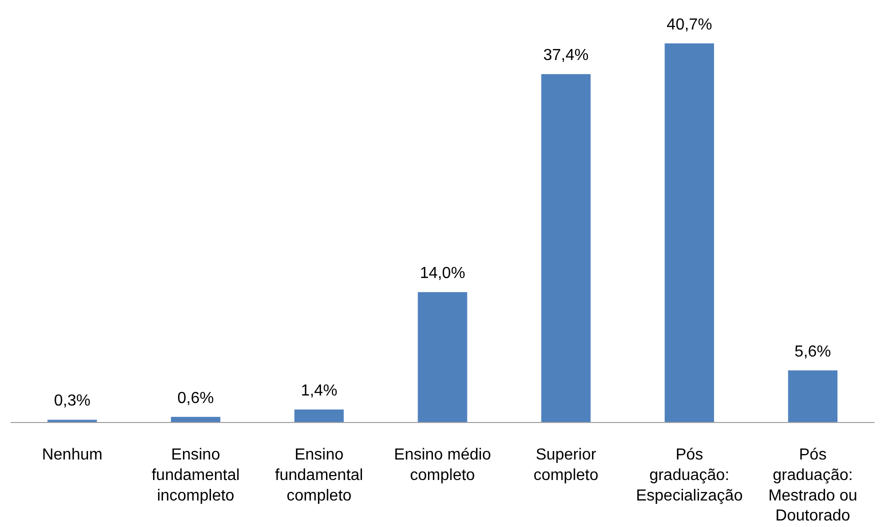 This screenshot has height=527, width=884. Describe the element at coordinates (195, 398) in the screenshot. I see `data-label: 0,6%` at that location.